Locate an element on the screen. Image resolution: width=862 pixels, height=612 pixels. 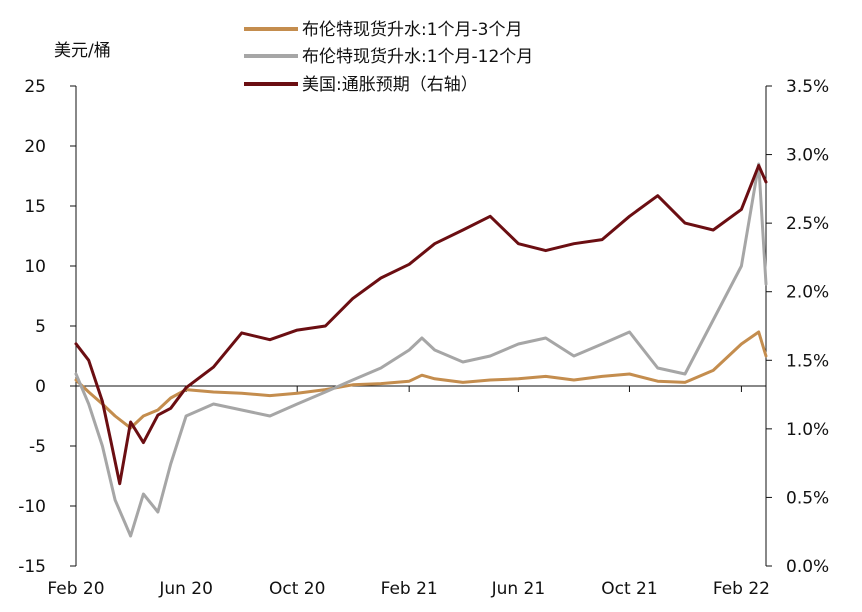
left-tick-label: 25 is located at coordinates (35, 87).